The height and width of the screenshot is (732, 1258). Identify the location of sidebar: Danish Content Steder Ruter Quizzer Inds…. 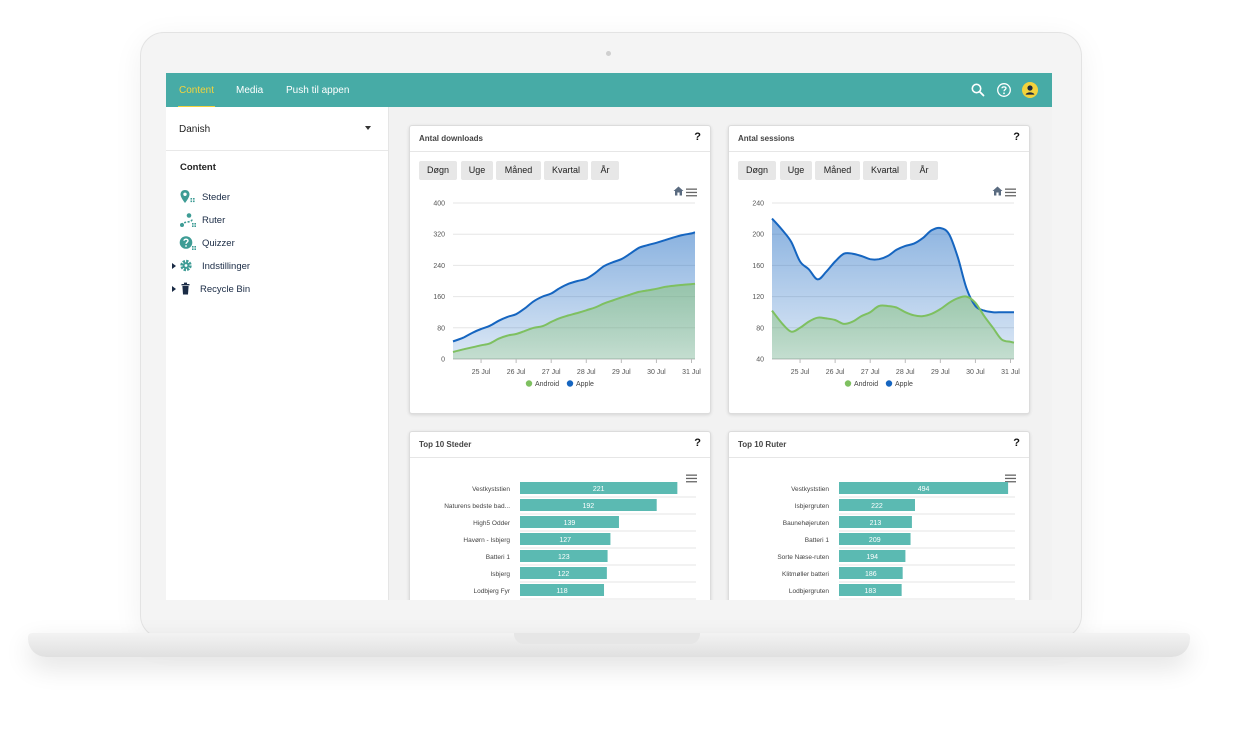
(277, 353).